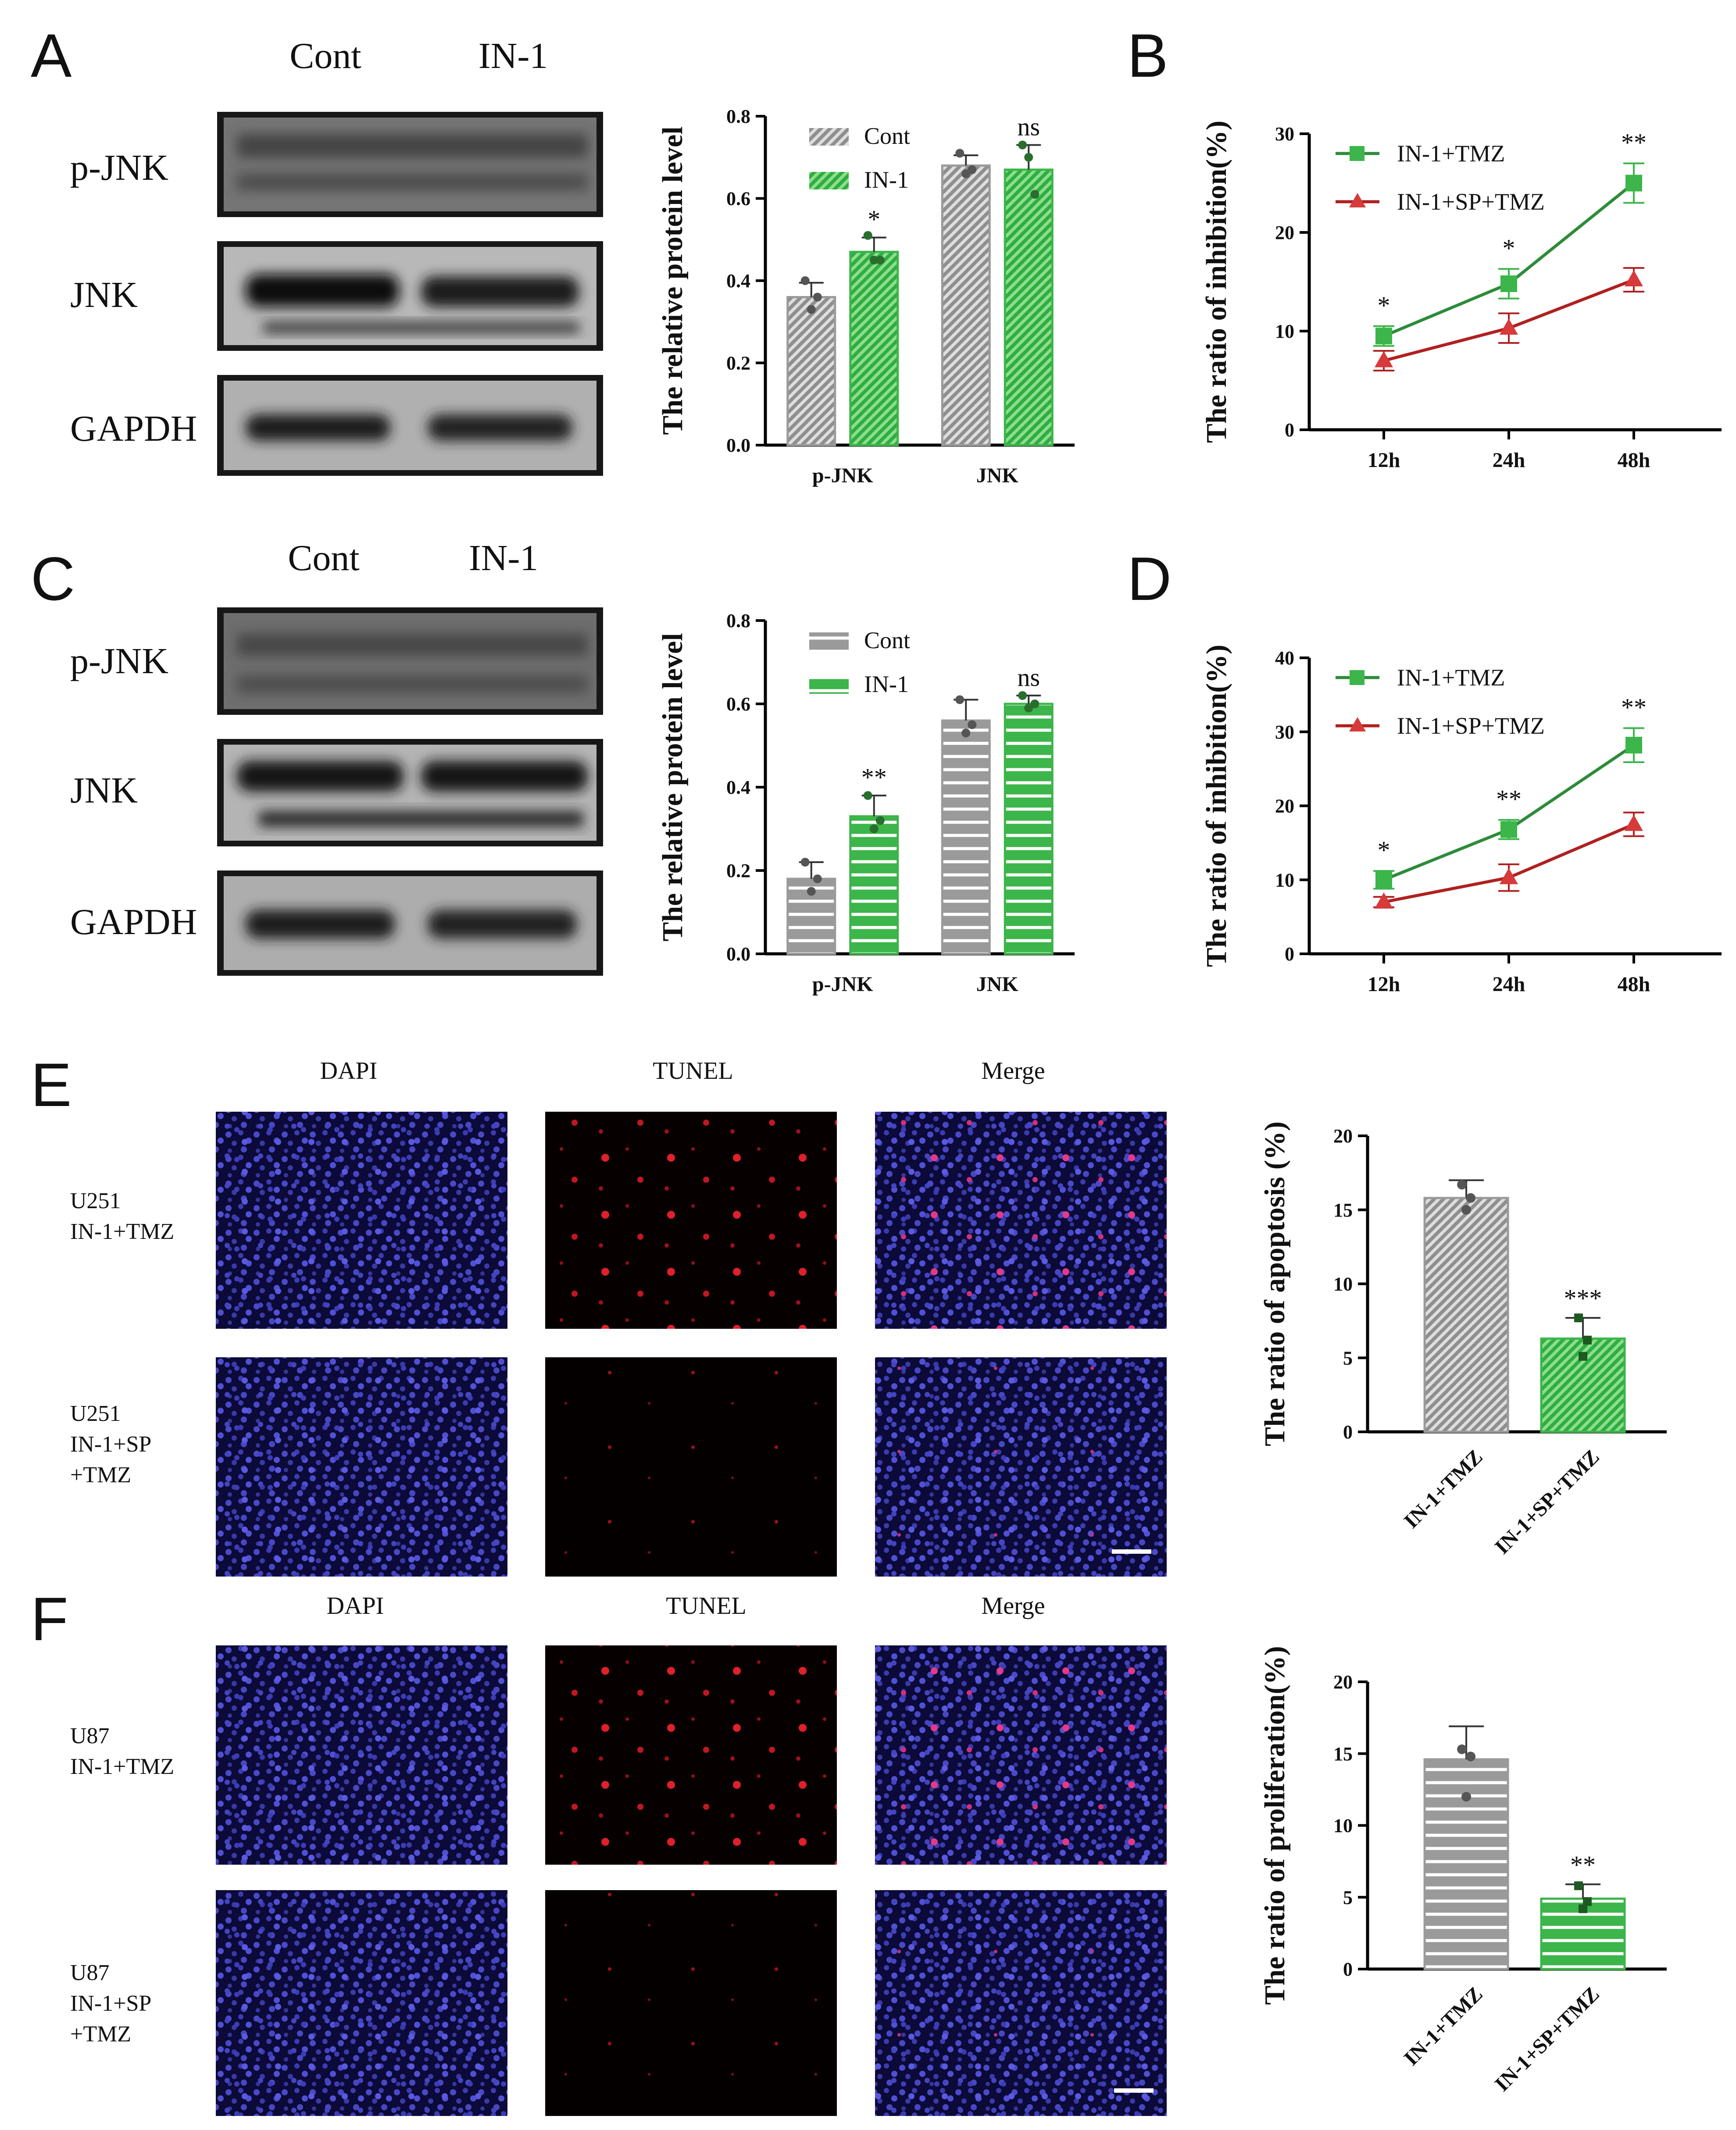 This screenshot has height=2130, width=1736. What do you see at coordinates (1275, 1283) in the screenshot?
I see `chart-E-y-axis-title: The ratio of apoptosis (%)` at bounding box center [1275, 1283].